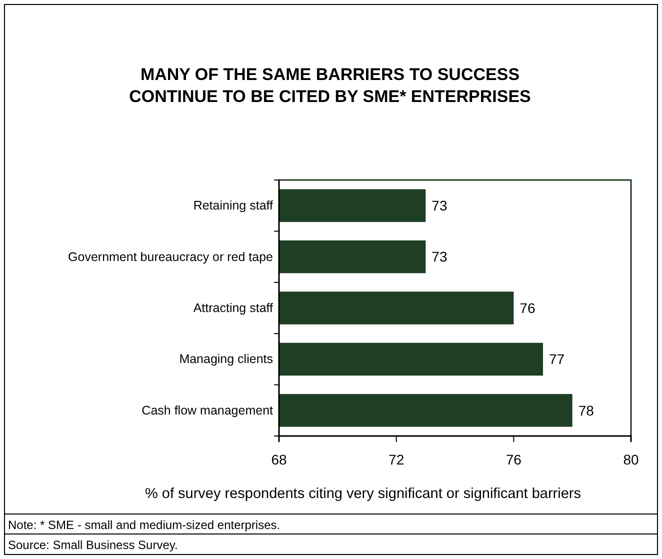 This screenshot has height=559, width=662. What do you see at coordinates (396, 460) in the screenshot?
I see `x-tick-label: 72` at bounding box center [396, 460].